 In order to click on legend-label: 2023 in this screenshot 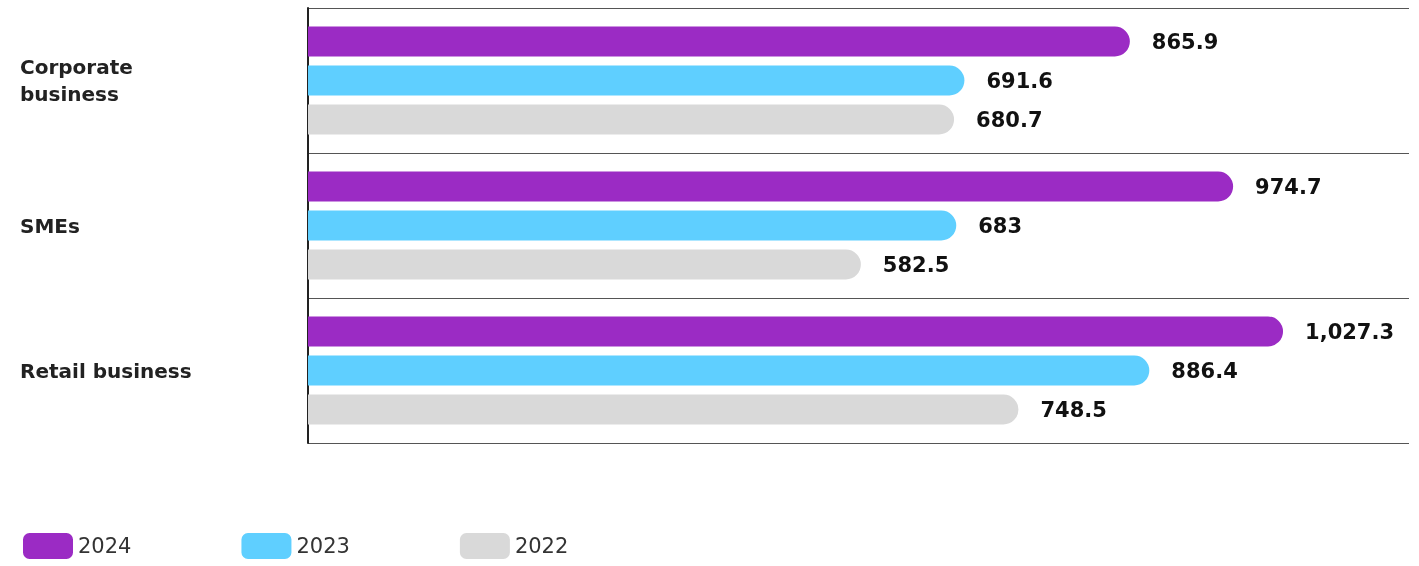, I will do `click(323, 546)`.